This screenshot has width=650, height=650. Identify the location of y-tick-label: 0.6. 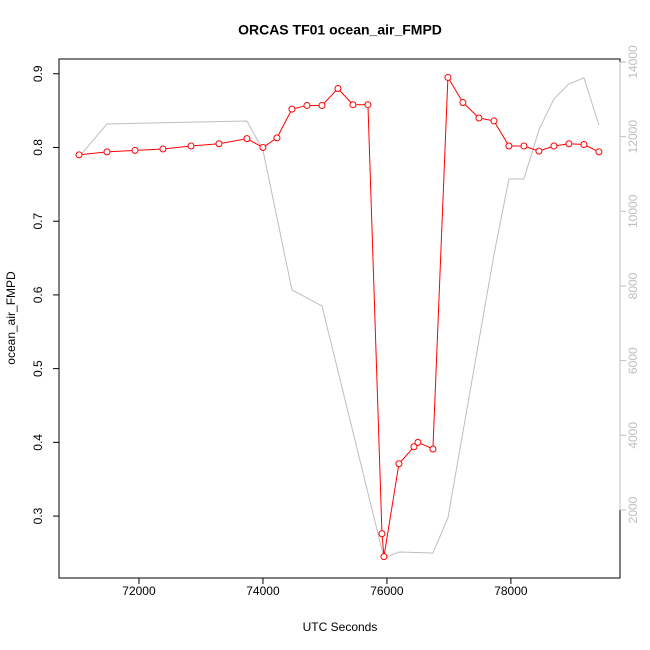
(38, 294).